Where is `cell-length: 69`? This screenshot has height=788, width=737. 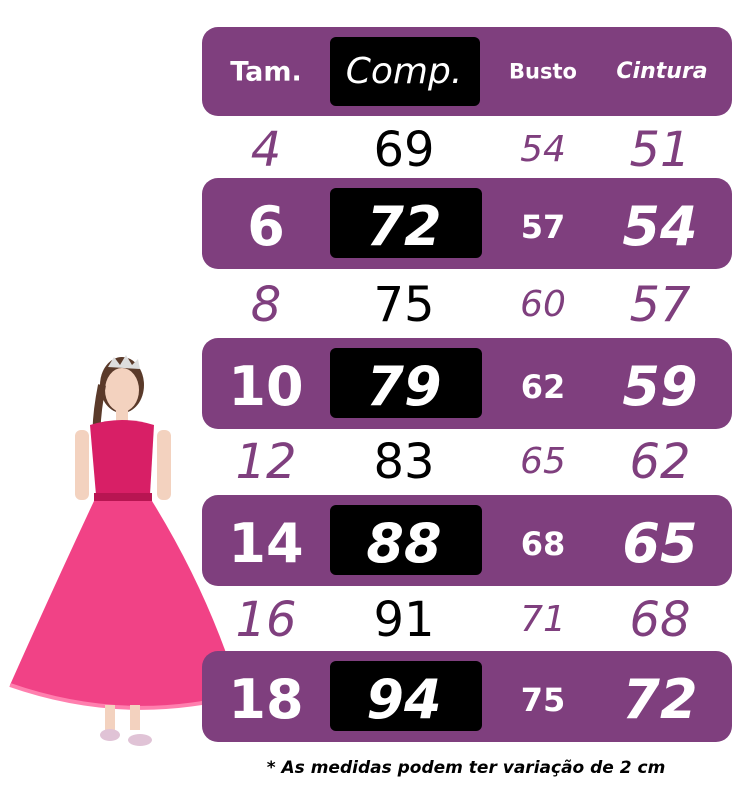 cell-length: 69 is located at coordinates (404, 150).